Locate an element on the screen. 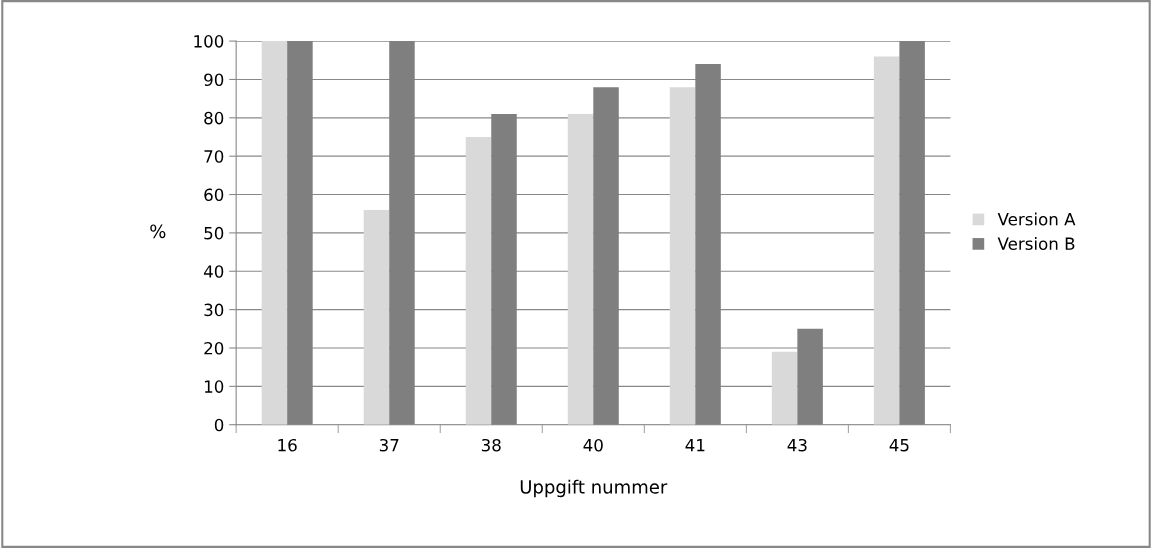 The height and width of the screenshot is (548, 1152). y-axis-title: % is located at coordinates (158, 231).